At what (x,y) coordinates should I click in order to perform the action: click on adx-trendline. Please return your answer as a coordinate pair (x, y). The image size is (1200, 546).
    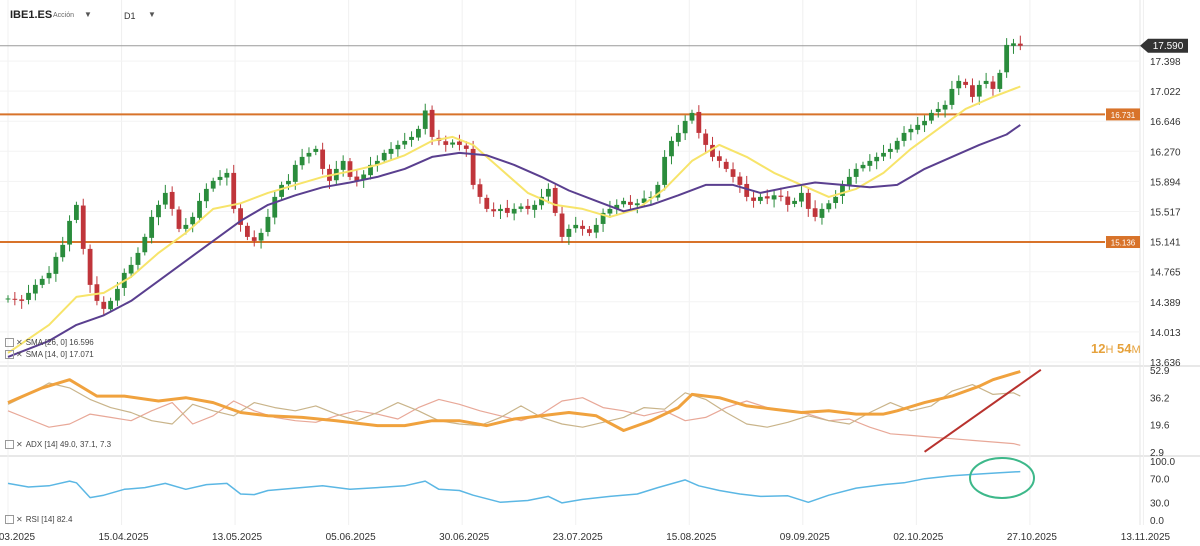
    Looking at the image, I should click on (982, 411).